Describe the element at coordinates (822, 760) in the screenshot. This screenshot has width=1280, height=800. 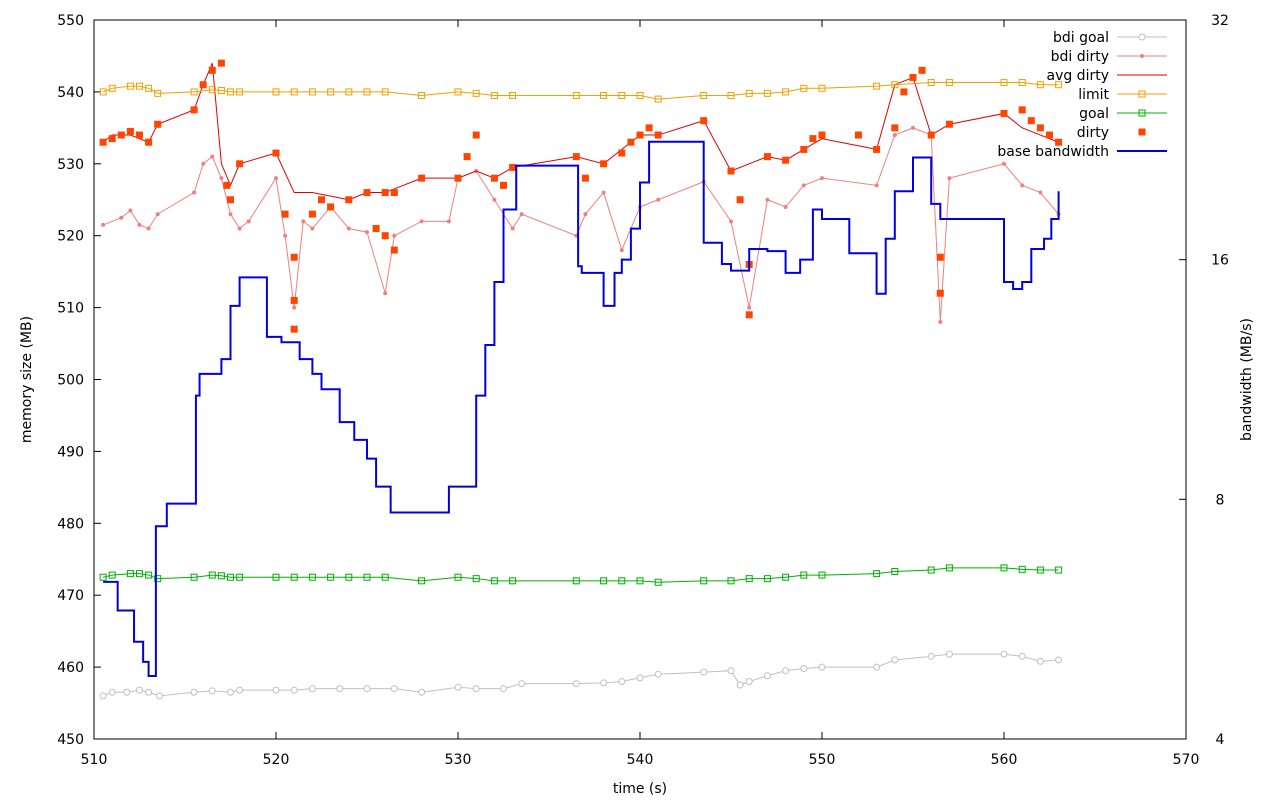
I see `x-tick-label: 550` at that location.